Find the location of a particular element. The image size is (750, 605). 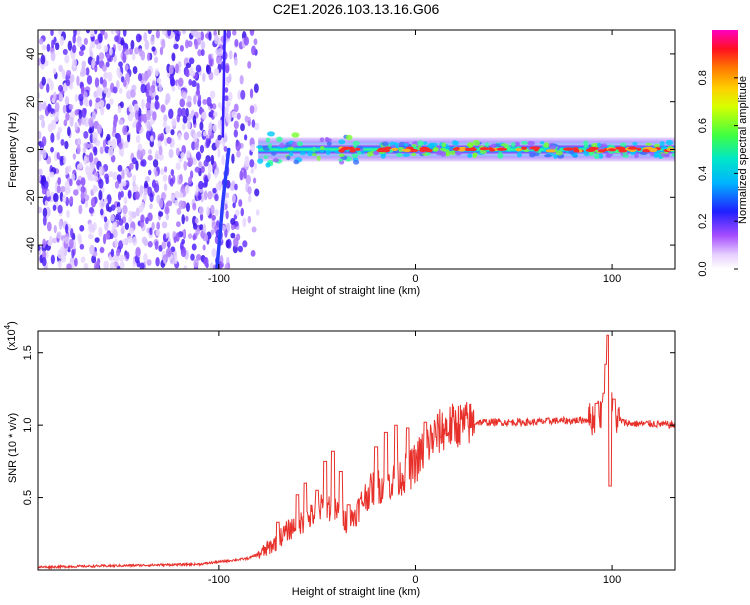

spectrogram-doppler-streak is located at coordinates (223, 149).